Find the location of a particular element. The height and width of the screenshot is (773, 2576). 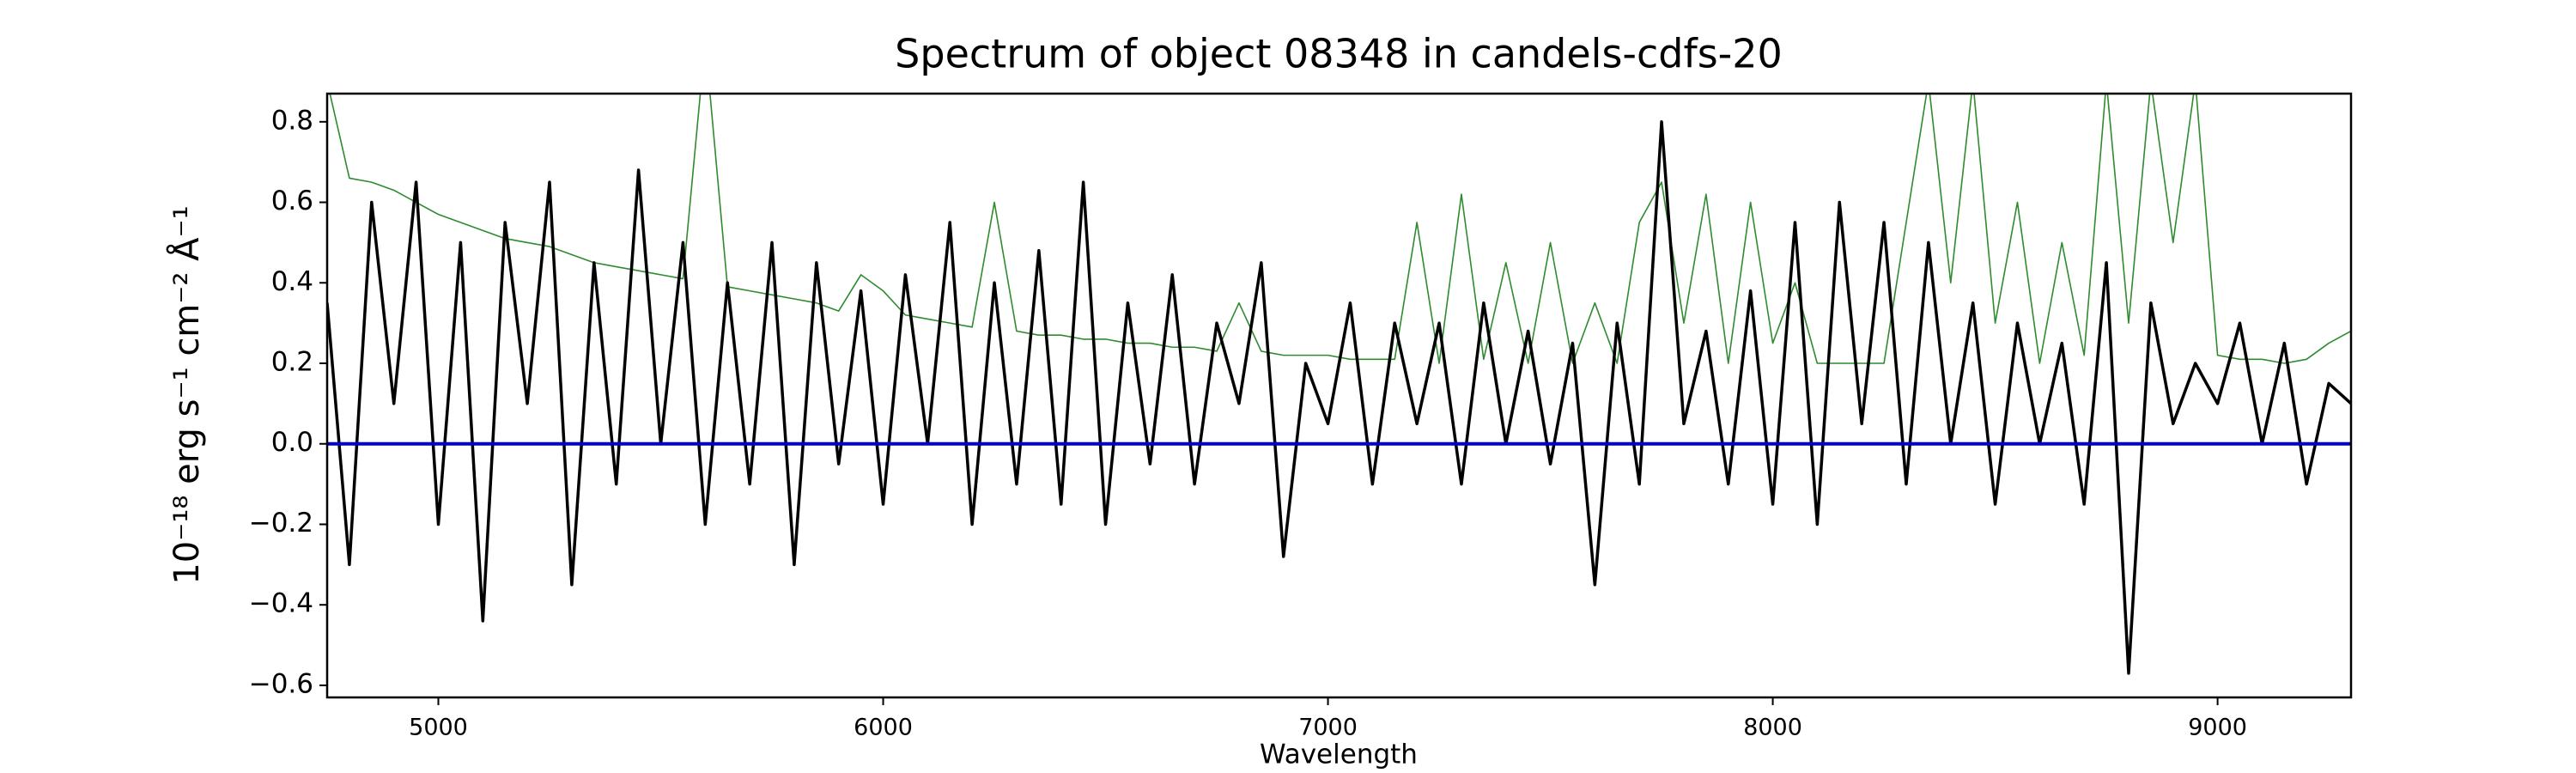

y-tick-label: −0.2 is located at coordinates (281, 523).